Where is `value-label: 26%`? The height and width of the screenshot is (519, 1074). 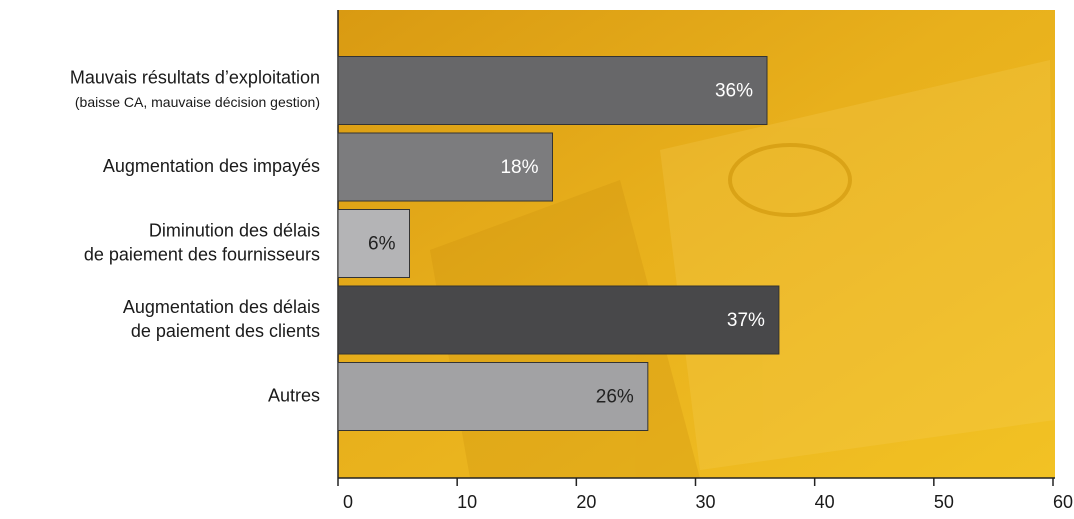 value-label: 26% is located at coordinates (615, 397).